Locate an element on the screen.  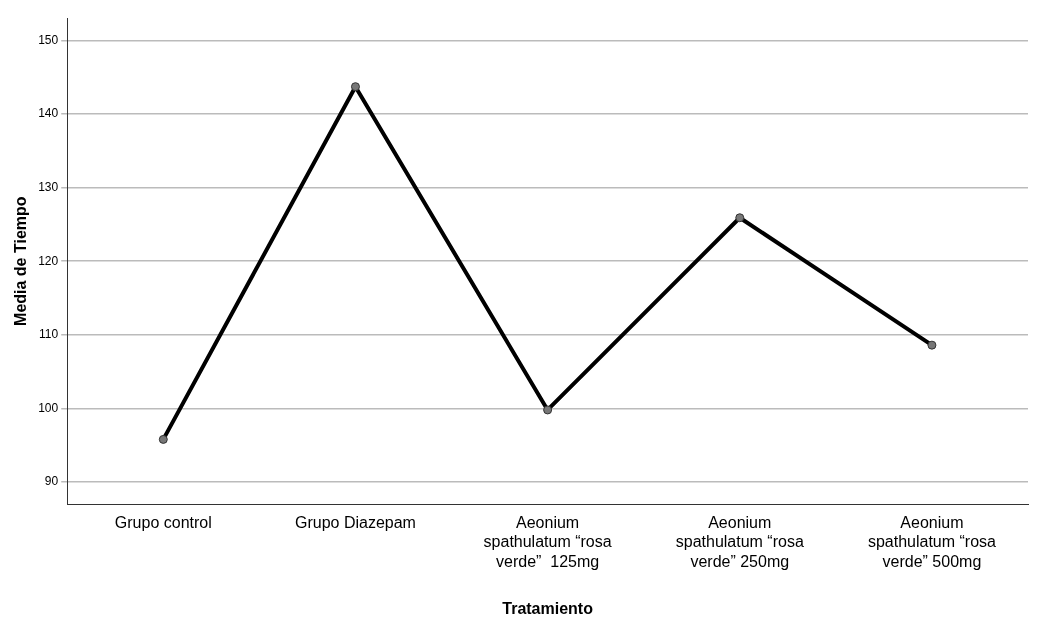
x-axis-title: Tratamiento is located at coordinates (548, 608).